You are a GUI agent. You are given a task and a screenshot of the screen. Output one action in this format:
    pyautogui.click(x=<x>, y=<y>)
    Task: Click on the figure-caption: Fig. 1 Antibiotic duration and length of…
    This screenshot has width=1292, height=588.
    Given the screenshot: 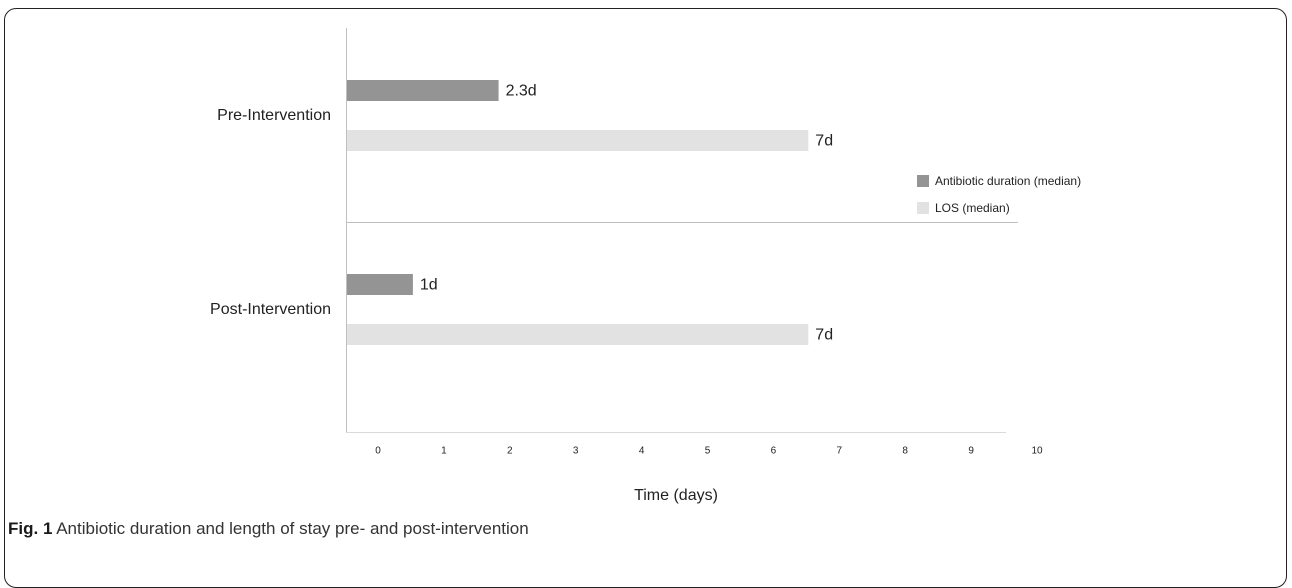 What is the action you would take?
    pyautogui.click(x=268, y=529)
    